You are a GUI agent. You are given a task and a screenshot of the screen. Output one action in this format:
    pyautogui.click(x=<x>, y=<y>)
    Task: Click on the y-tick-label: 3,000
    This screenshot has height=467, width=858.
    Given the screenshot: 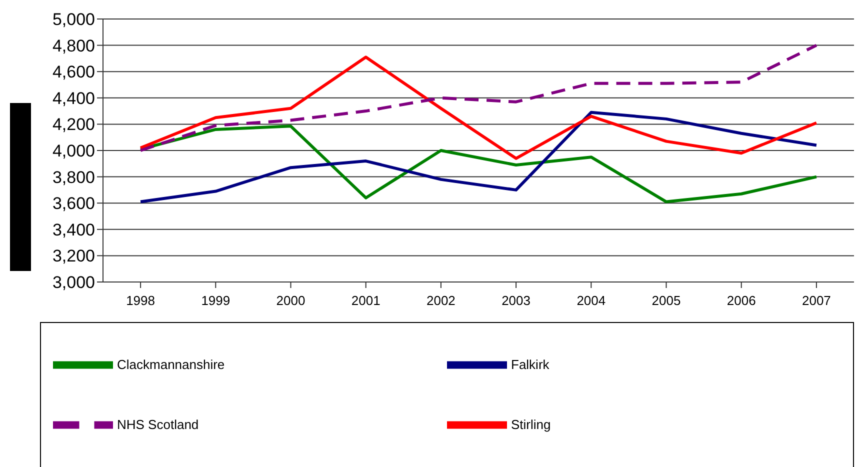 What is the action you would take?
    pyautogui.click(x=73, y=282)
    